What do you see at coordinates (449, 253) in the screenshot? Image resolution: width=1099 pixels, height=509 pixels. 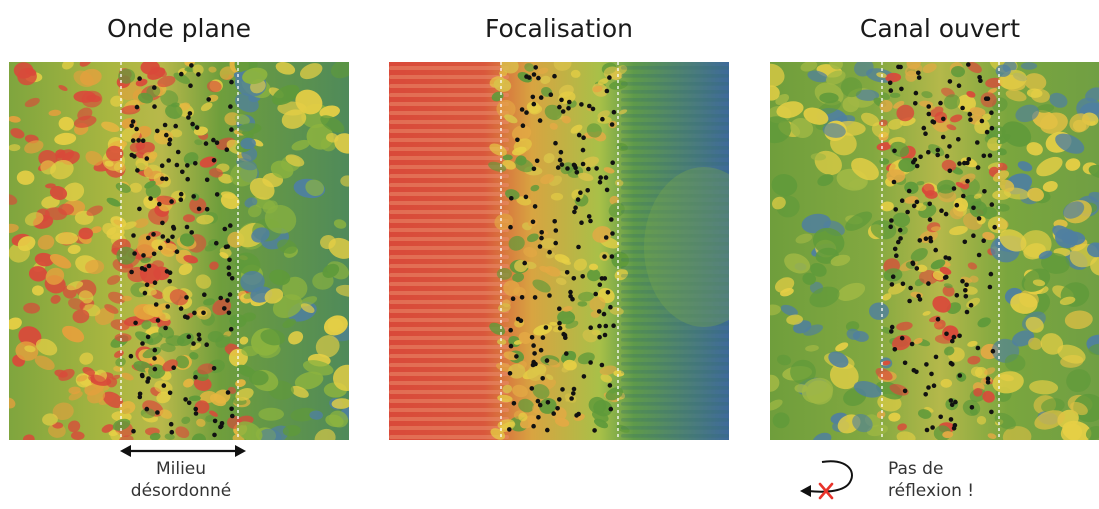 I see `incident-stripes` at bounding box center [449, 253].